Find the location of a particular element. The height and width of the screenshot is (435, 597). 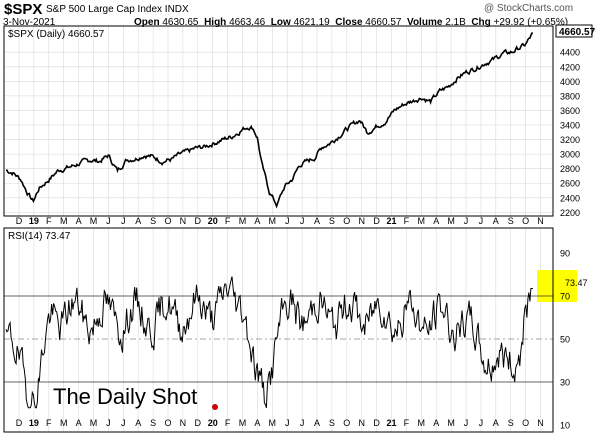

price-y-tick-label: 2600 is located at coordinates (570, 184).